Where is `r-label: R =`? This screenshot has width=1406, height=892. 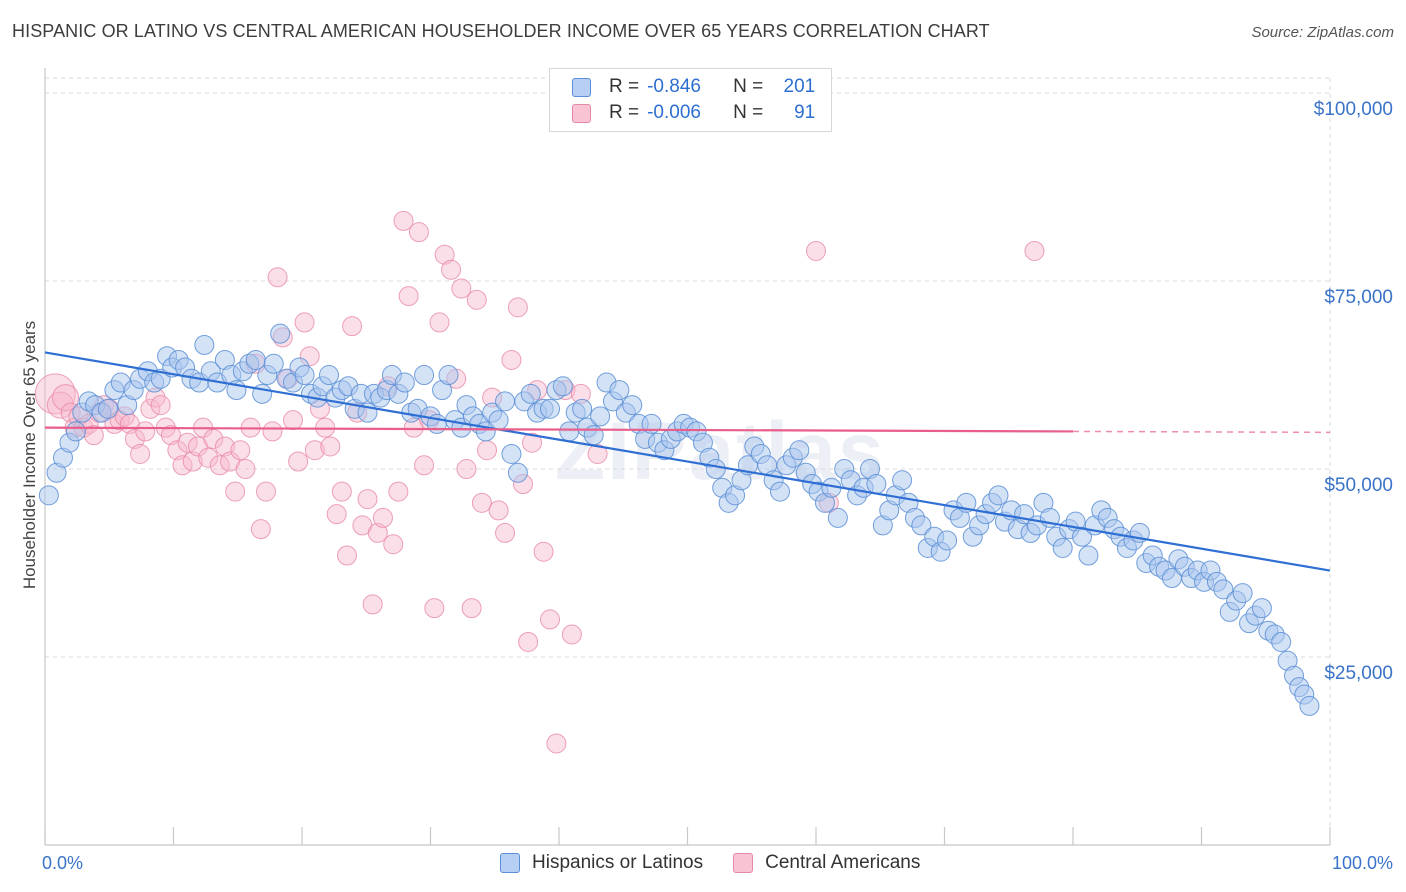
r-label: R = is located at coordinates (624, 112).